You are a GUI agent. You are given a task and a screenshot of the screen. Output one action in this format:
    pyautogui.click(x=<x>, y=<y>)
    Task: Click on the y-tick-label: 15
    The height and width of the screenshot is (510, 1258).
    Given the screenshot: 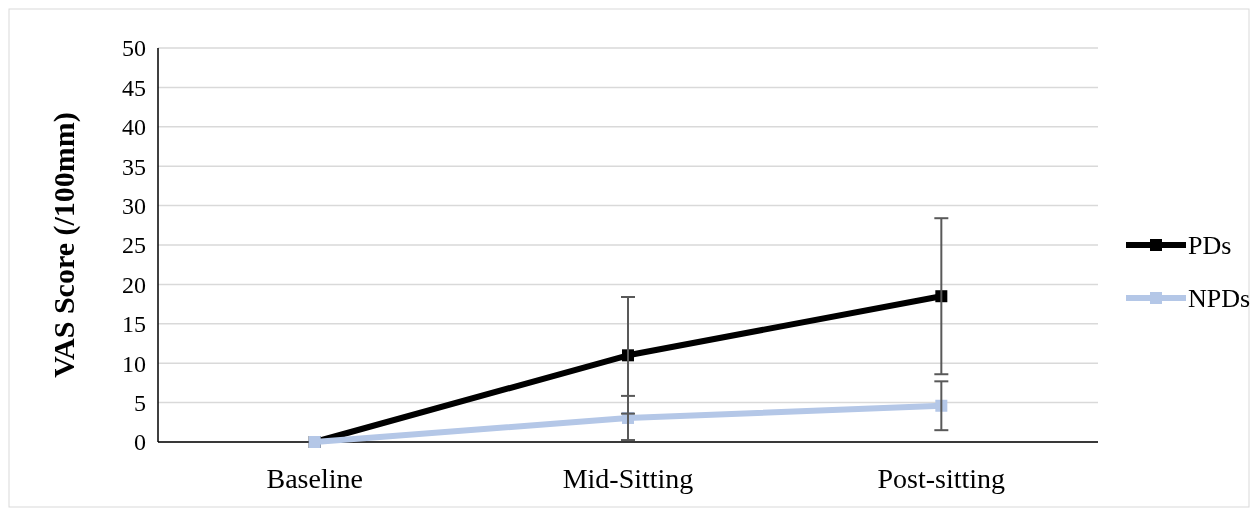 What is the action you would take?
    pyautogui.click(x=134, y=324)
    